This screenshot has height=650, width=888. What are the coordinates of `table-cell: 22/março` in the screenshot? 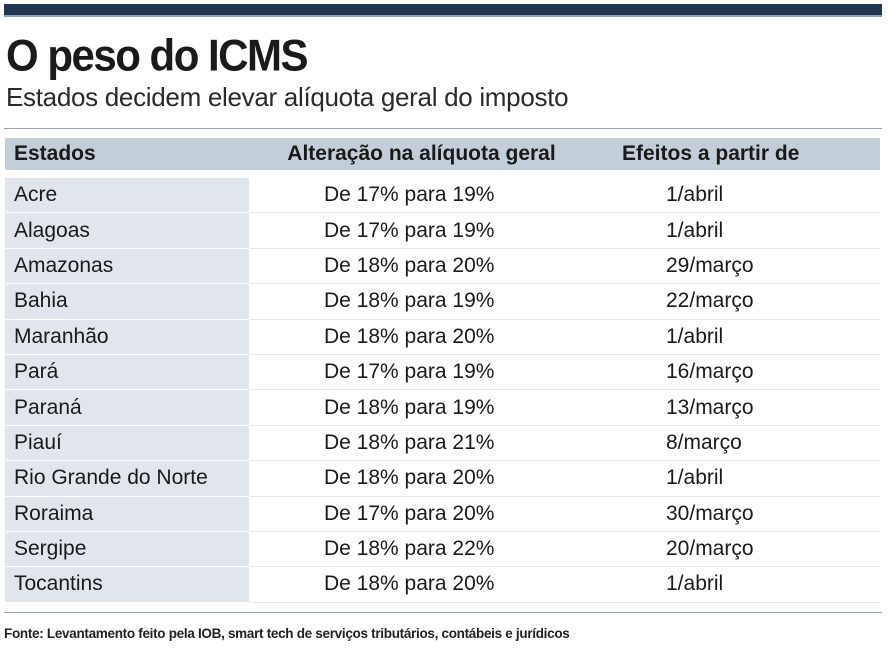 It's located at (737, 301).